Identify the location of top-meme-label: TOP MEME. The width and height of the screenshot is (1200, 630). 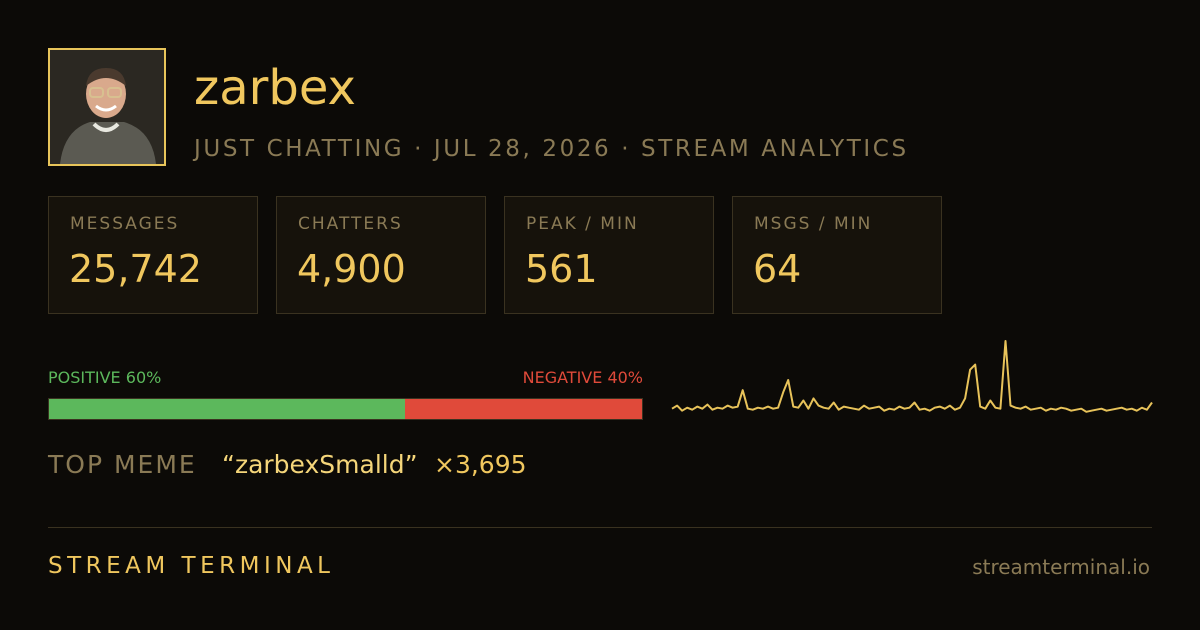
(122, 464).